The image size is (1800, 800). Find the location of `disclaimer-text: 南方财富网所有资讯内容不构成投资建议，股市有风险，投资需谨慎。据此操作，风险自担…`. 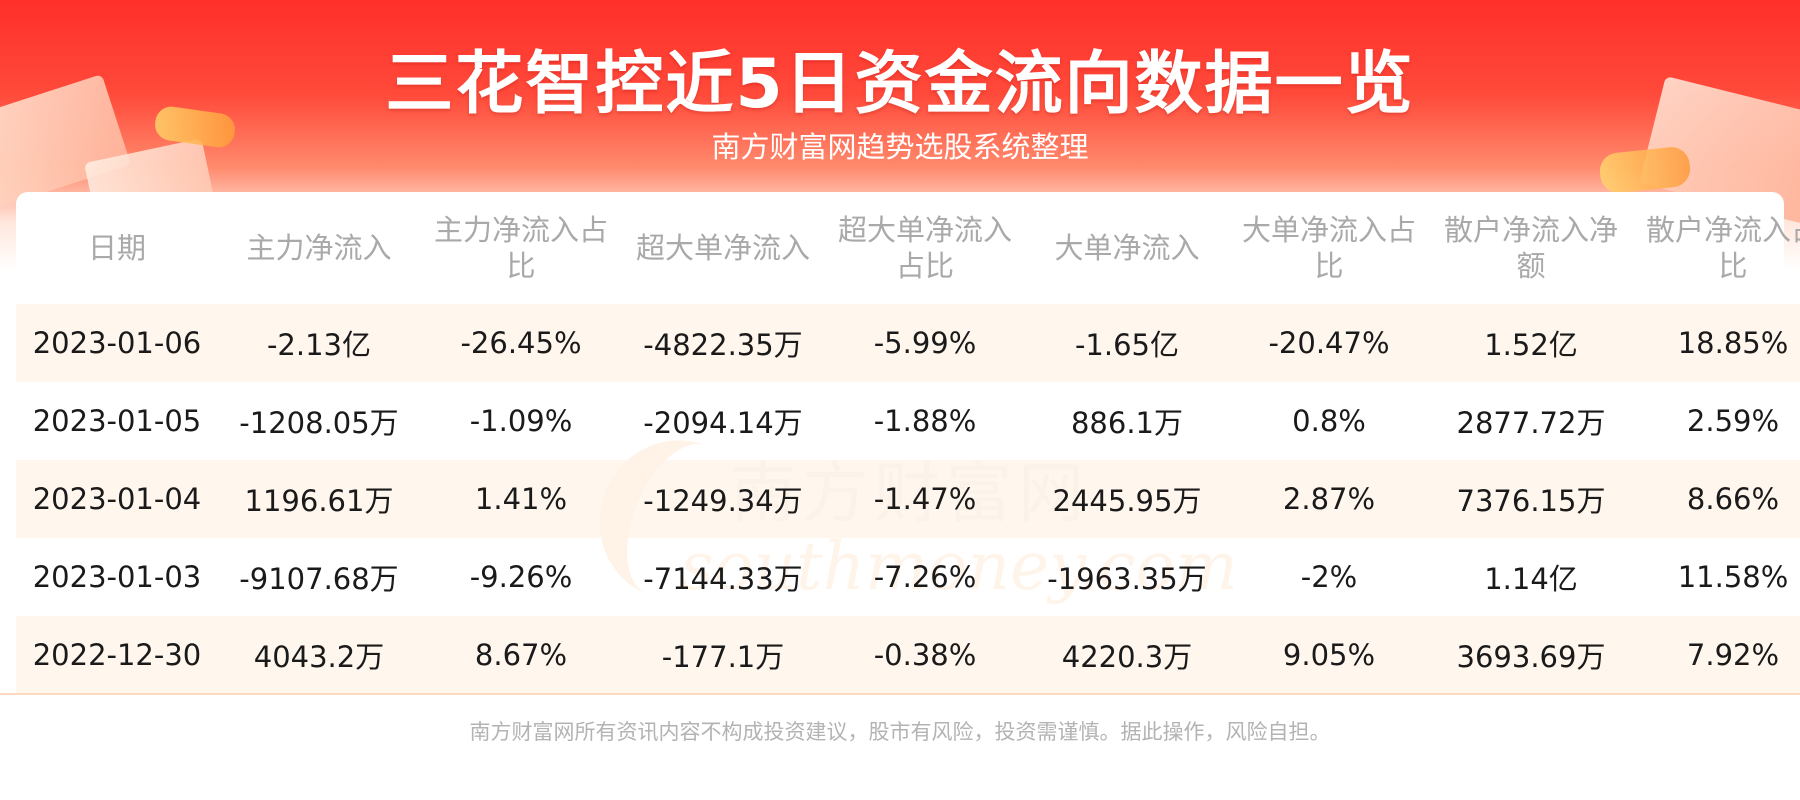

disclaimer-text: 南方财富网所有资讯内容不构成投资建议，股市有风险，投资需谨慎。据此操作，风险自担… is located at coordinates (900, 732).